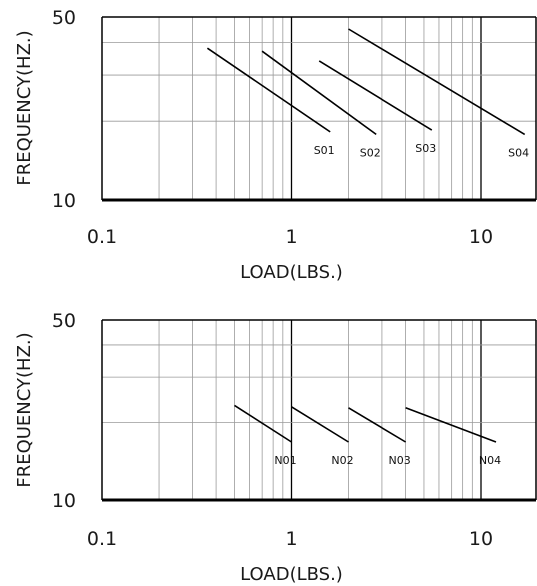 This screenshot has width=537, height=586. Describe the element at coordinates (377, 425) in the screenshot. I see `series-line-n03` at that location.